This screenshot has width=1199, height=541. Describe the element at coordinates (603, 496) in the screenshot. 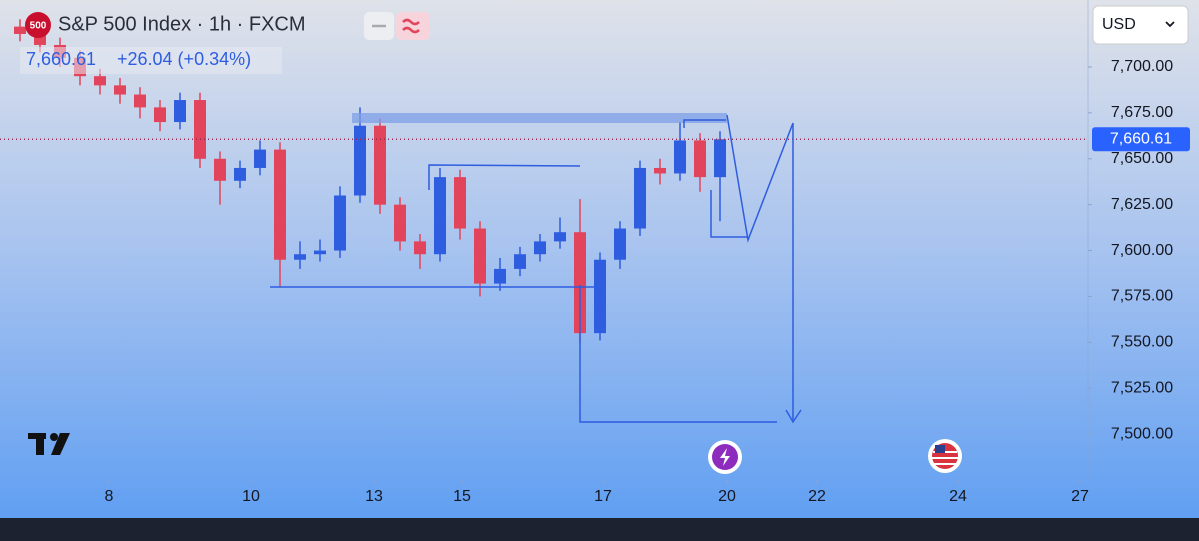

I see `x-tick-label: 17` at that location.